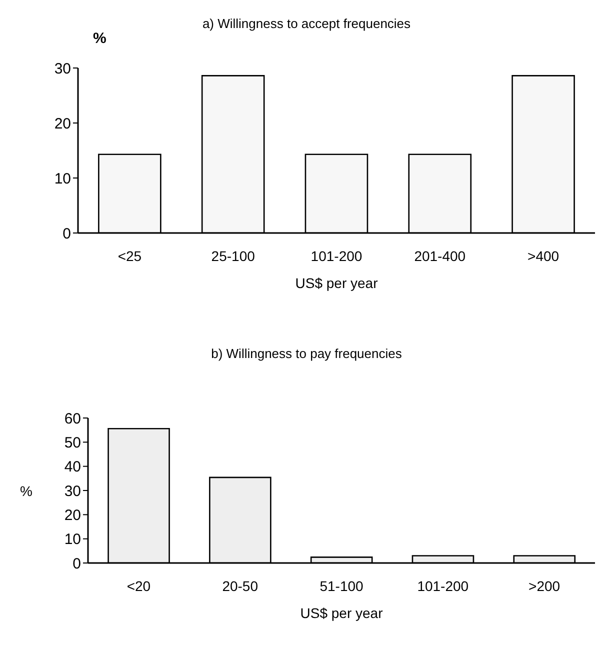 The height and width of the screenshot is (656, 613). What do you see at coordinates (240, 586) in the screenshot?
I see `x-tick-label: 20-50` at bounding box center [240, 586].